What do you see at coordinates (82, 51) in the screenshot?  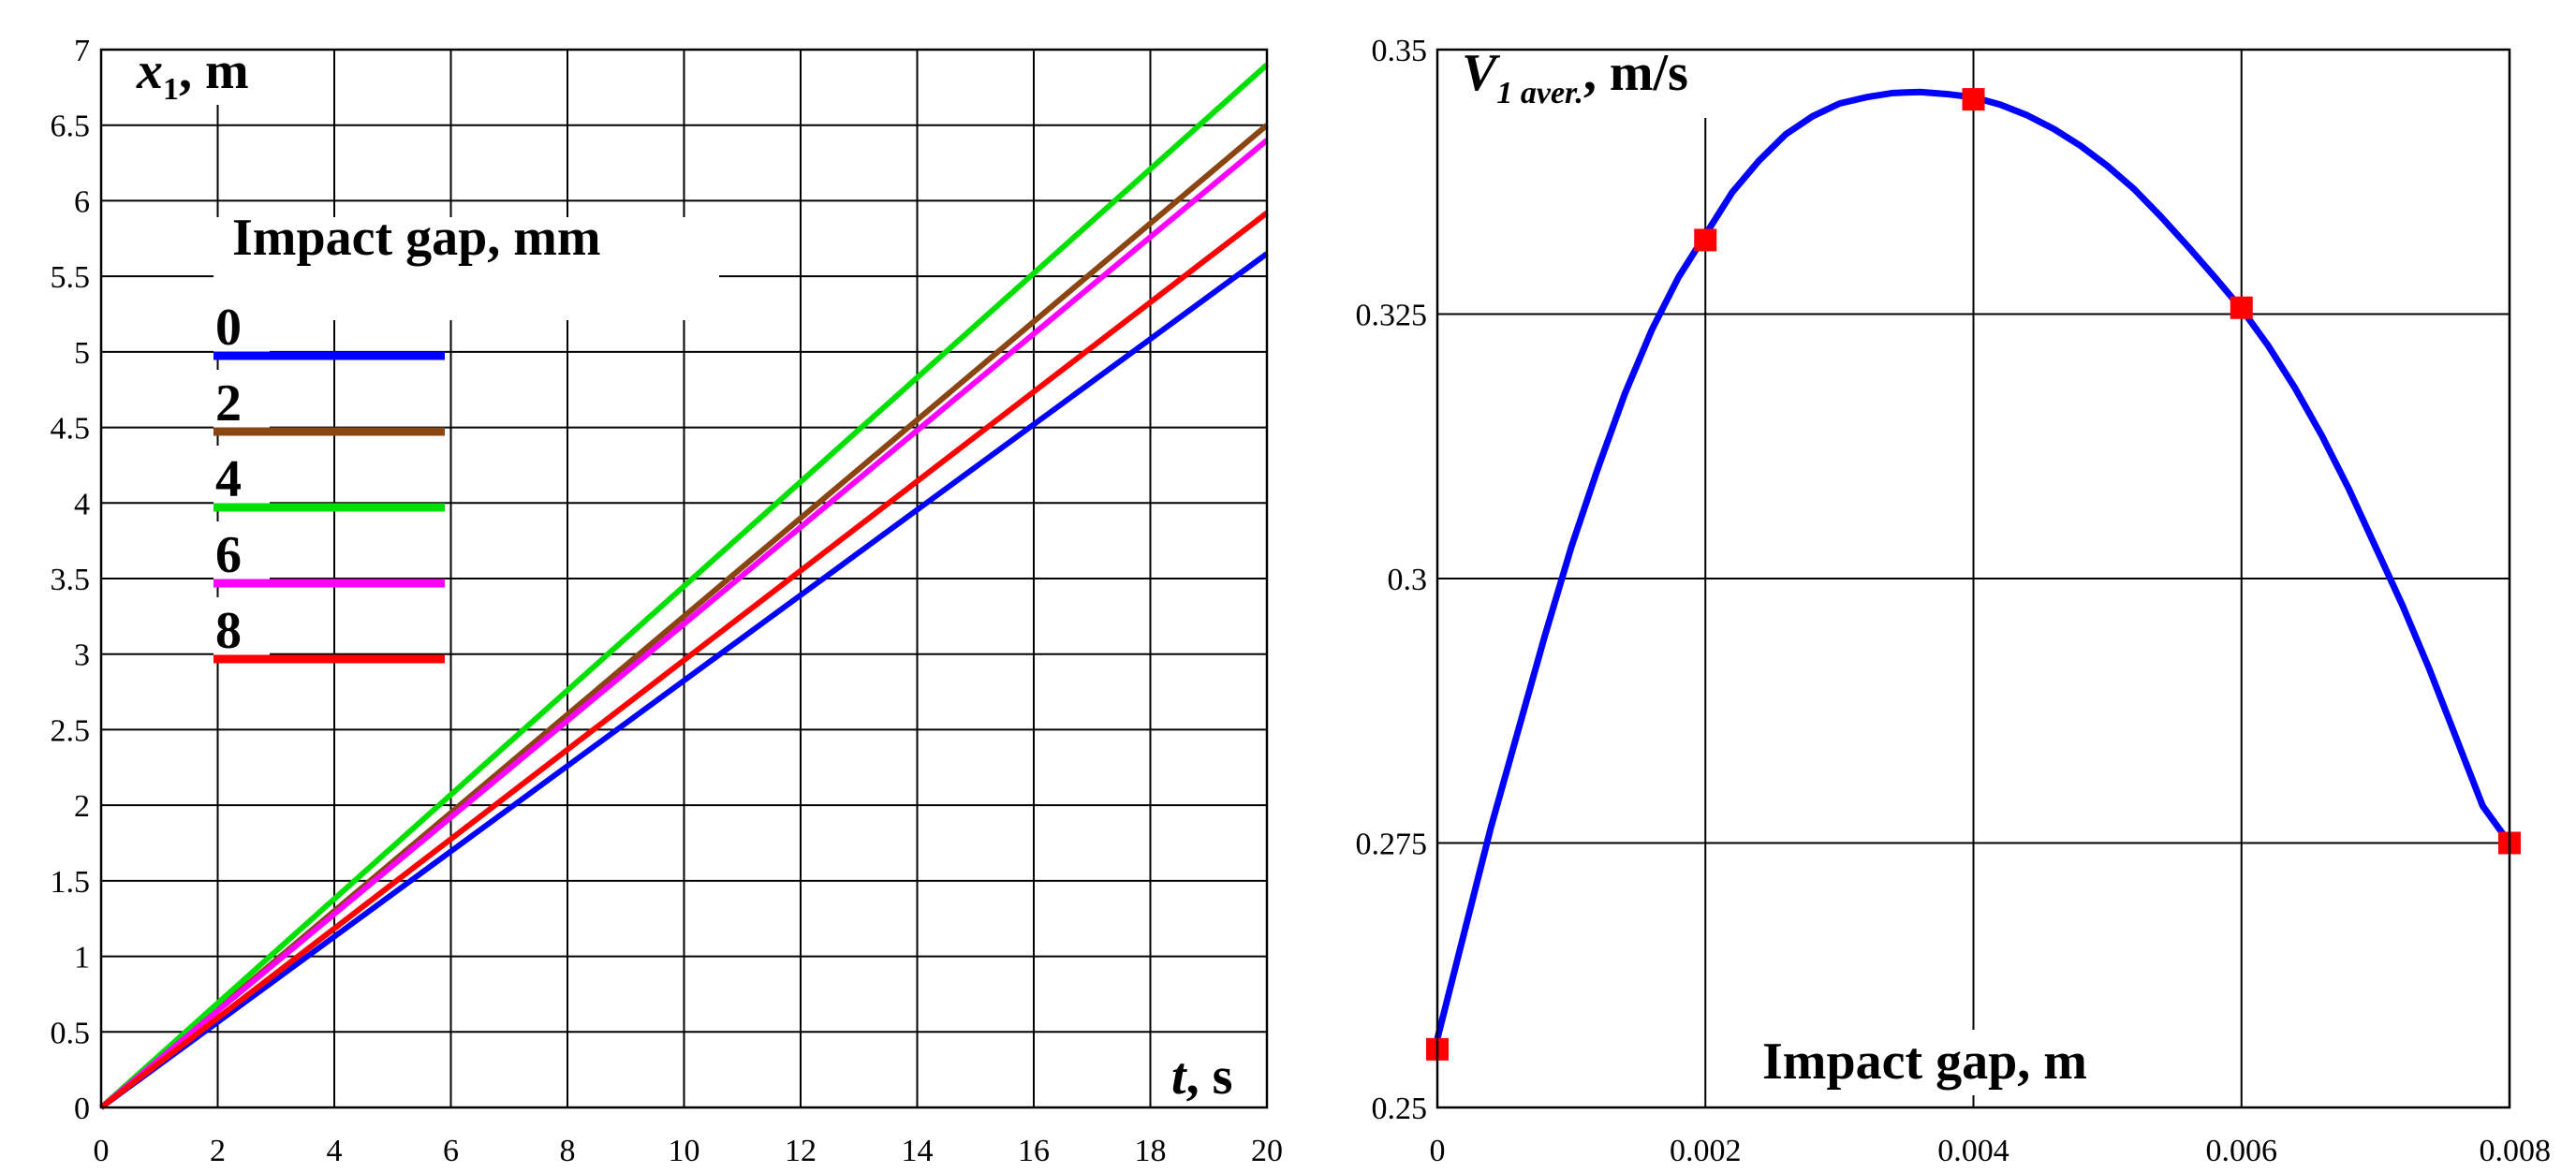 I see `y-tick-label: 7` at bounding box center [82, 51].